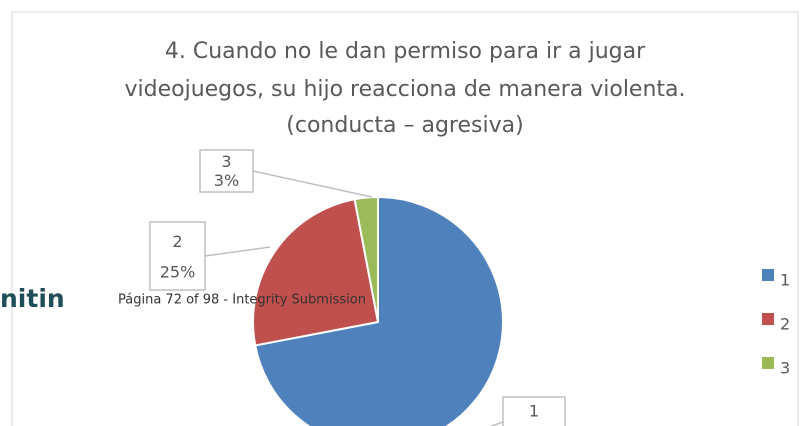 This screenshot has width=806, height=426. Describe the element at coordinates (178, 272) in the screenshot. I see `data-label-value: 25%` at that location.